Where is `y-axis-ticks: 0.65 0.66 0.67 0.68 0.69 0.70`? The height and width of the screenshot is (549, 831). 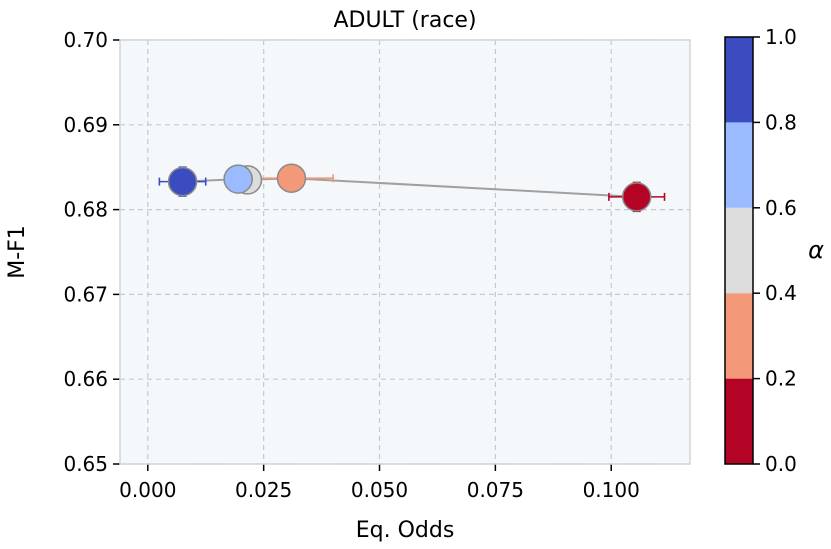 y-axis-ticks: 0.65 0.66 0.67 0.68 0.69 0.70 is located at coordinates (91, 252).